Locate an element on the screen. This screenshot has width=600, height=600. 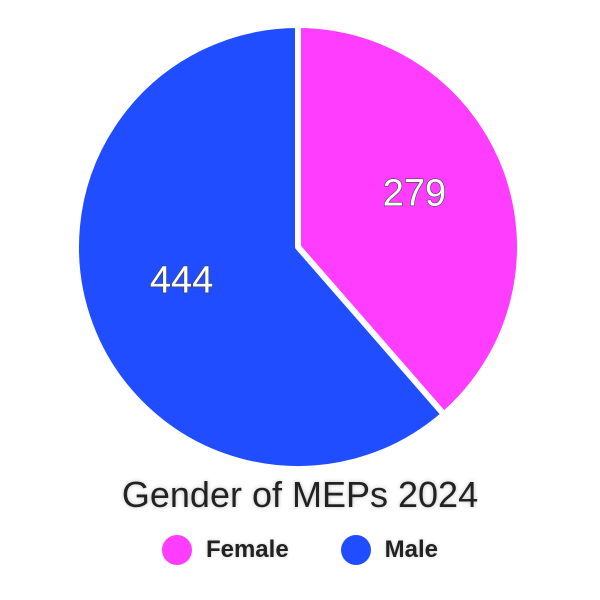
legend-item-female: Female is located at coordinates (225, 550).